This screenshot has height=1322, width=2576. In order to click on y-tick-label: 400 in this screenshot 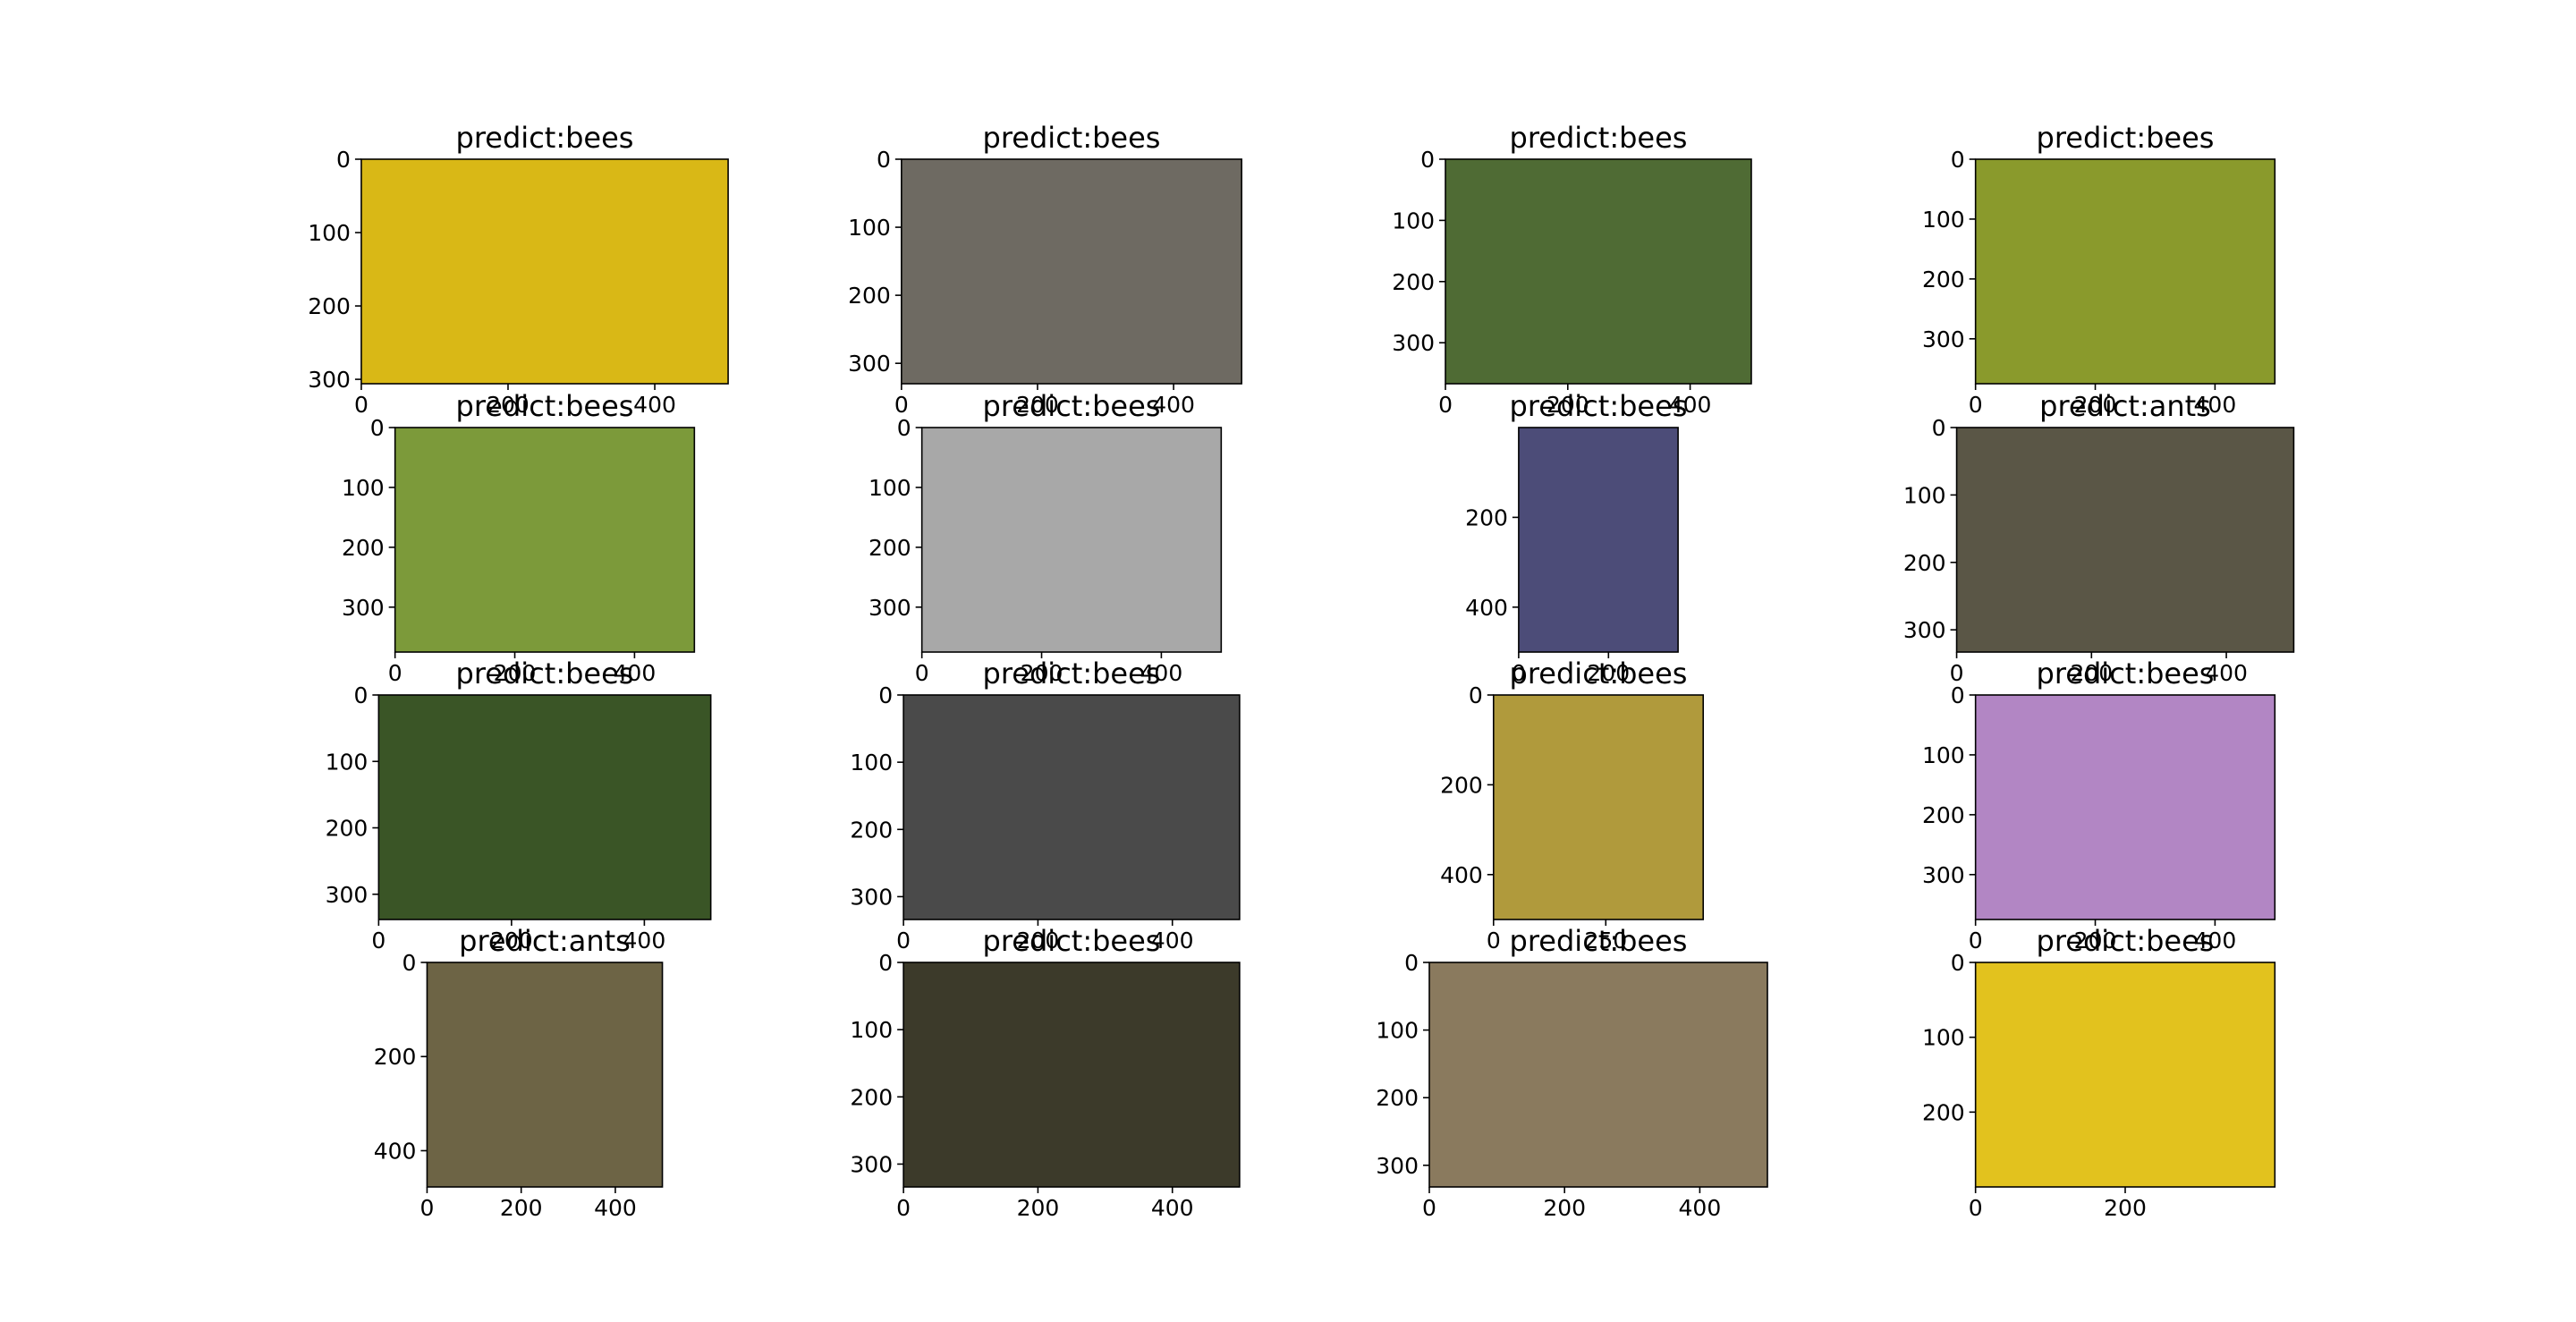, I will do `click(1486, 608)`.